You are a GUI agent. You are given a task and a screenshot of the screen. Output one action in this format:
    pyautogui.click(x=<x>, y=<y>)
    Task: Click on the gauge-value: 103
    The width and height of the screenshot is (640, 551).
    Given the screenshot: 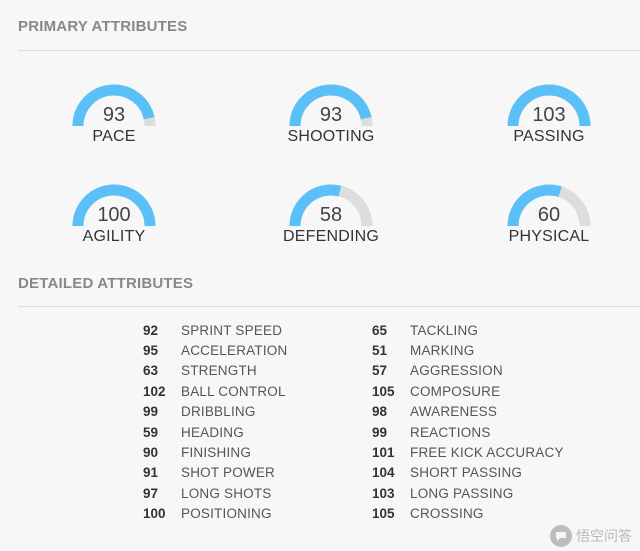 What is the action you would take?
    pyautogui.click(x=549, y=115)
    